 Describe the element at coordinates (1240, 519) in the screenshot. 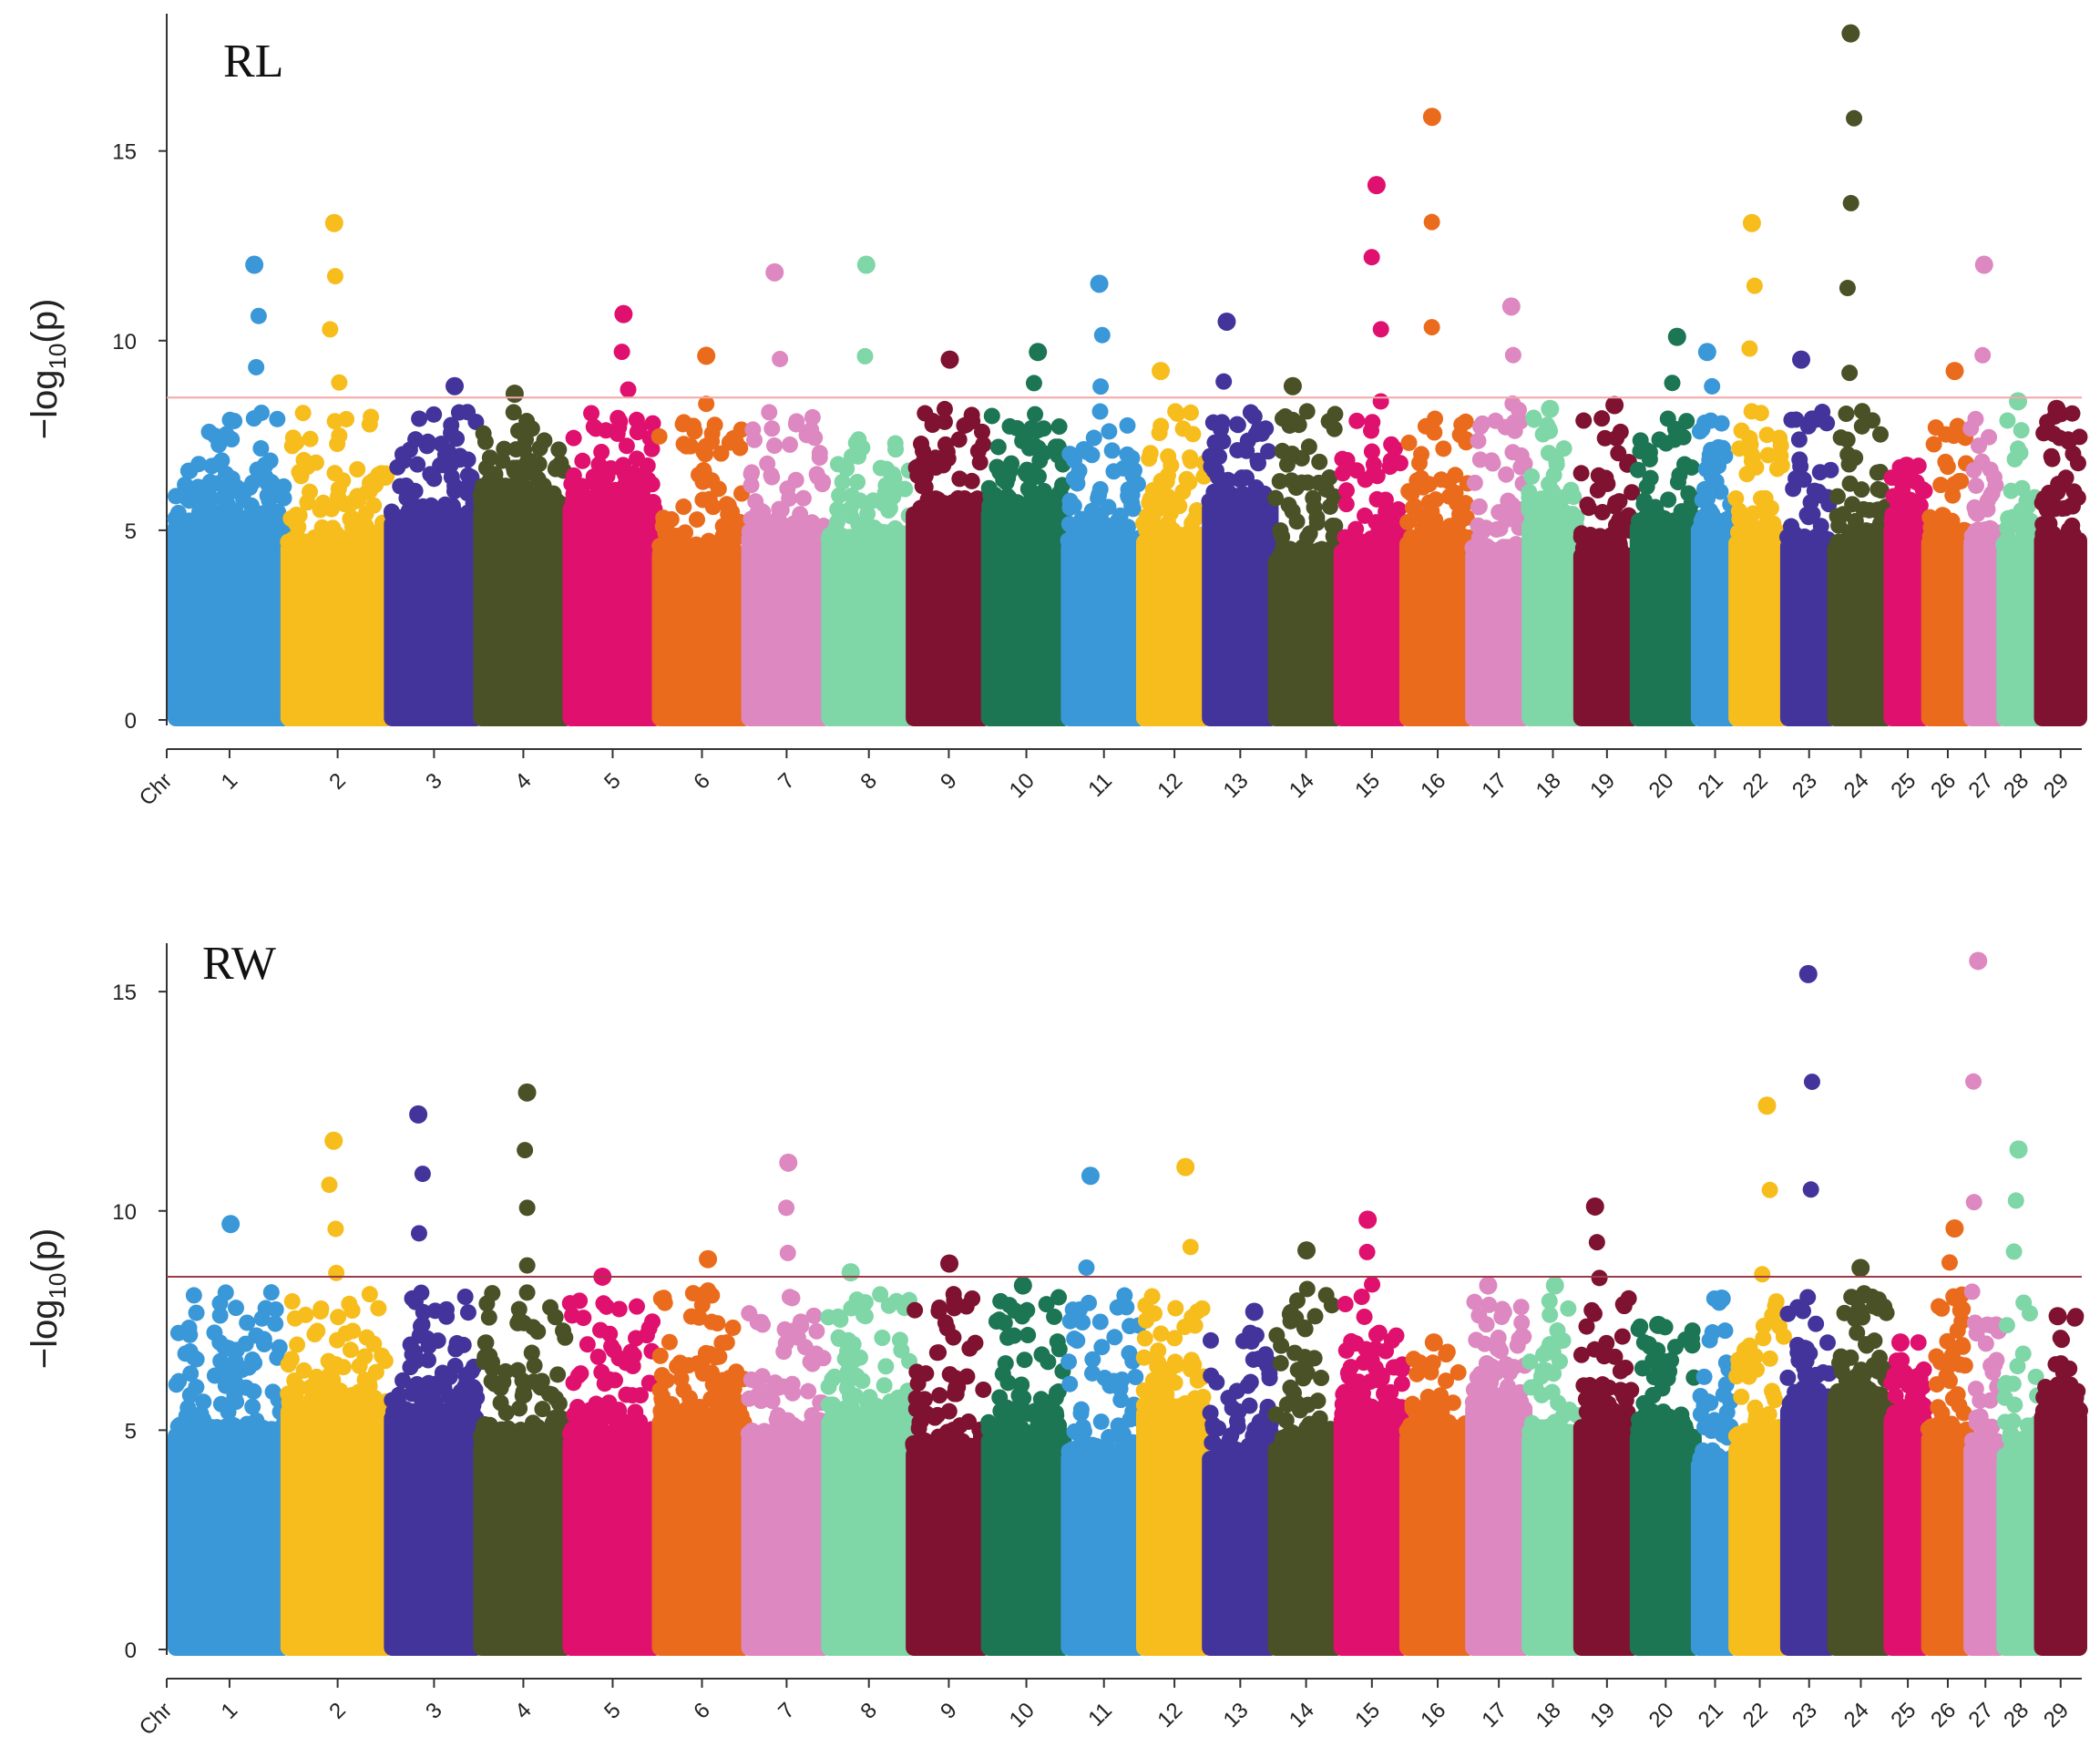

I see `chromosome-13-points` at that location.